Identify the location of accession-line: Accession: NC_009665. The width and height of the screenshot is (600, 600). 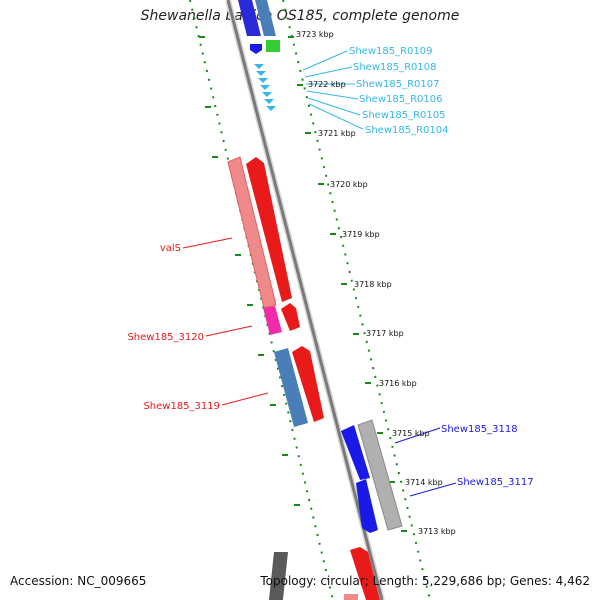
(78, 581).